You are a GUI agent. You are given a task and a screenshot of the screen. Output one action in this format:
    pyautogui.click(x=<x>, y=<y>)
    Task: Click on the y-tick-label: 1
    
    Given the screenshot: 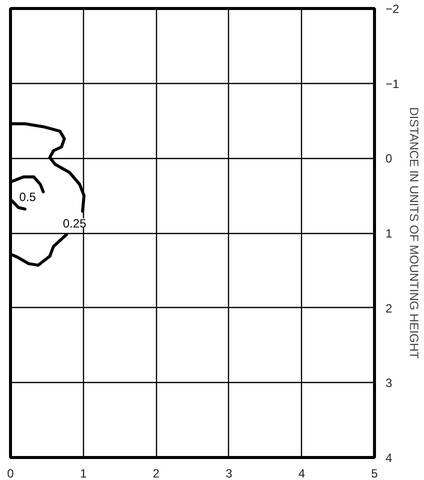 What is the action you would take?
    pyautogui.click(x=389, y=233)
    